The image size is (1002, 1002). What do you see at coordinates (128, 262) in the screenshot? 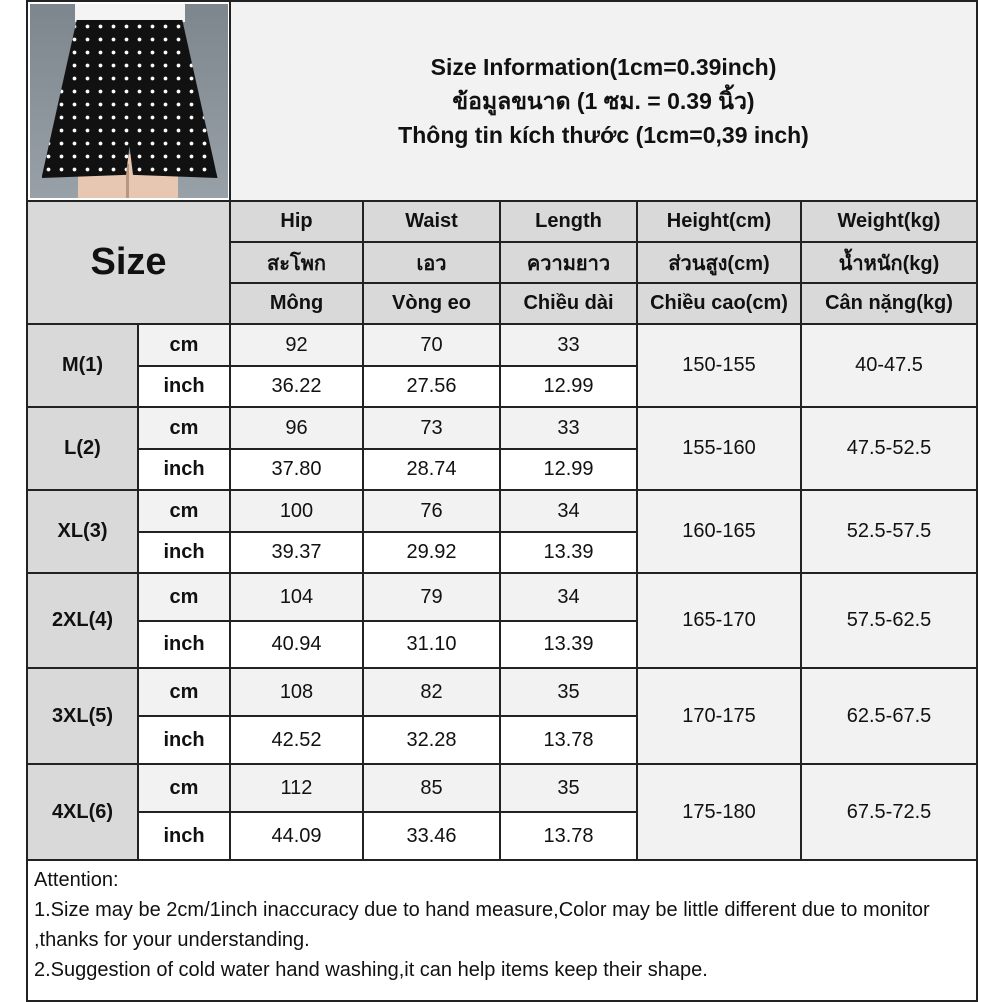
I see `size-header: Size` at bounding box center [128, 262].